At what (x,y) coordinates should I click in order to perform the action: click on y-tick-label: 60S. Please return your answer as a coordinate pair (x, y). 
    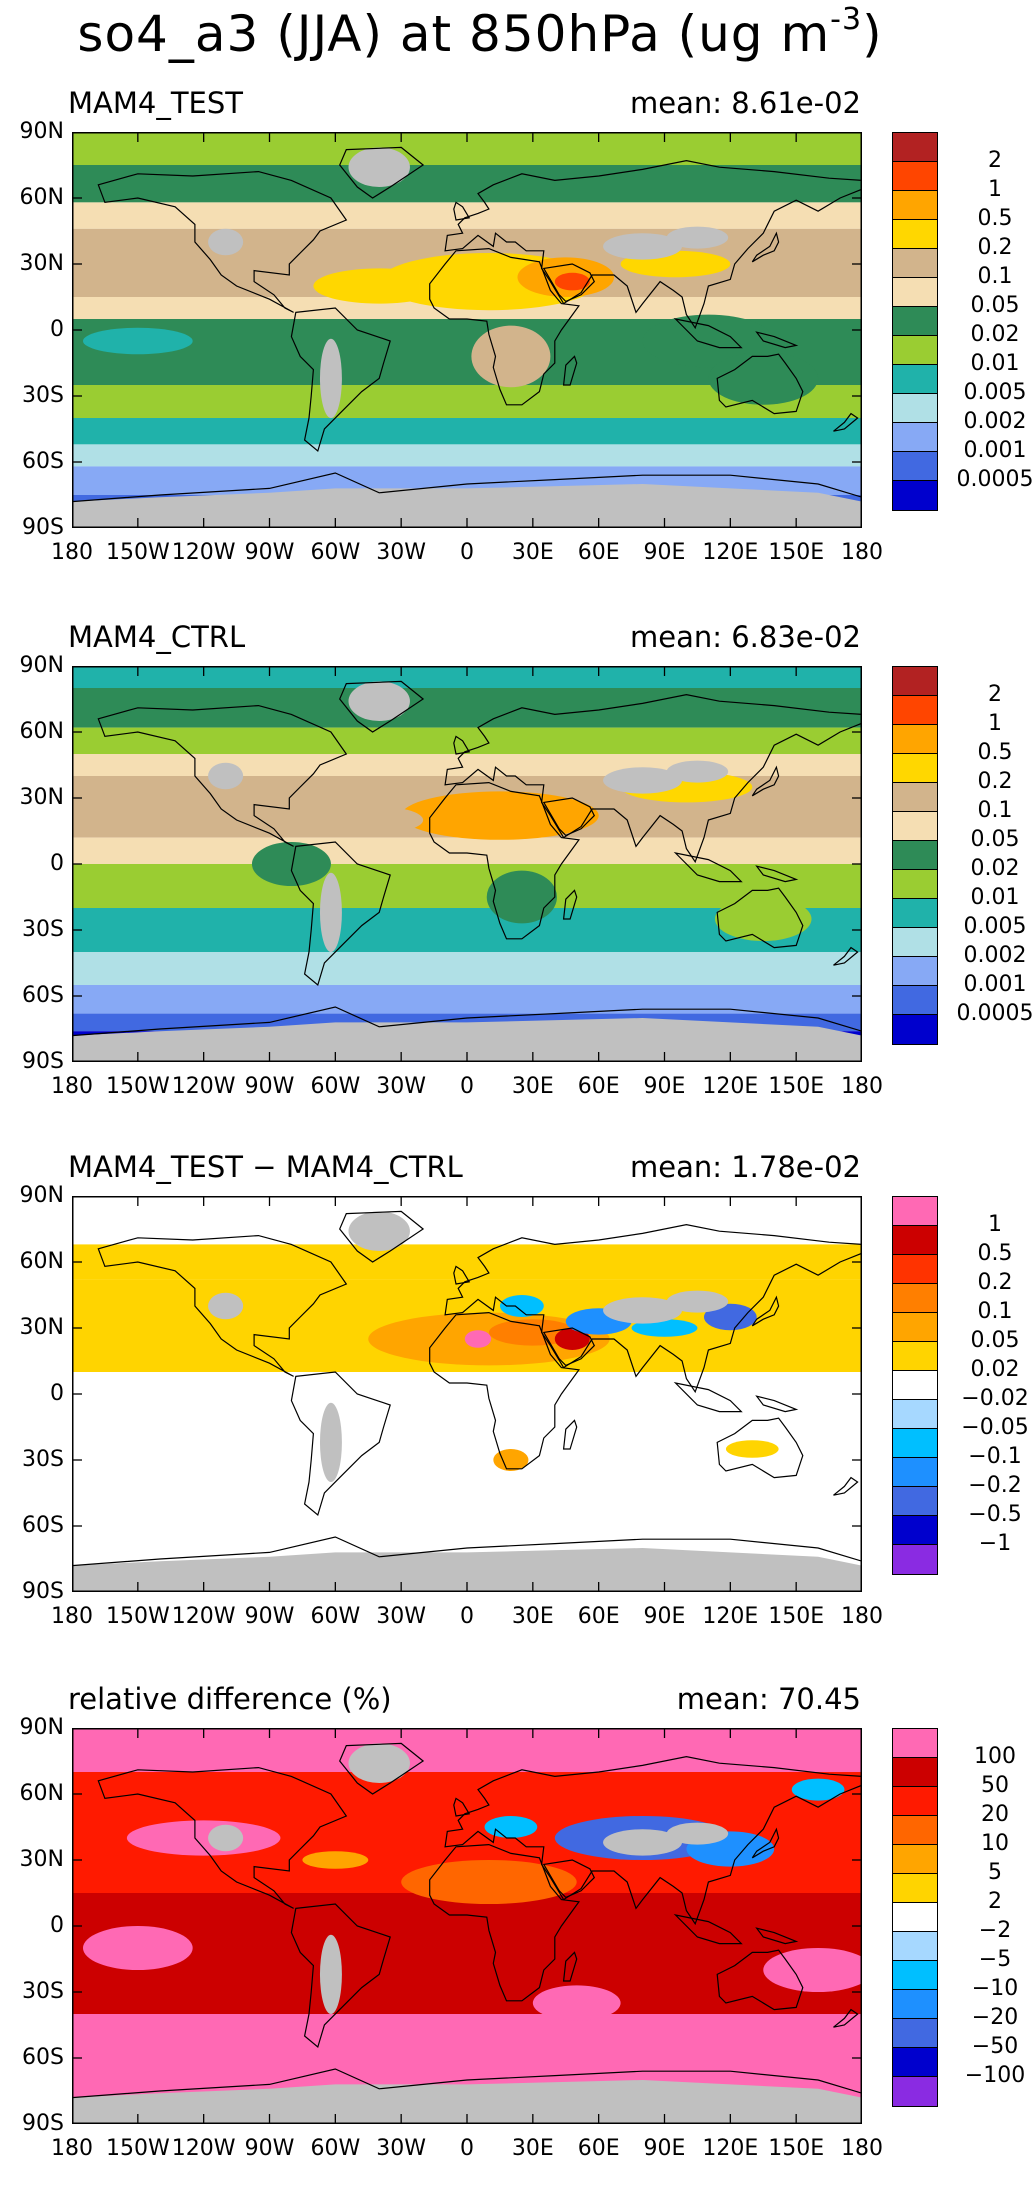
    Looking at the image, I should click on (43, 2057).